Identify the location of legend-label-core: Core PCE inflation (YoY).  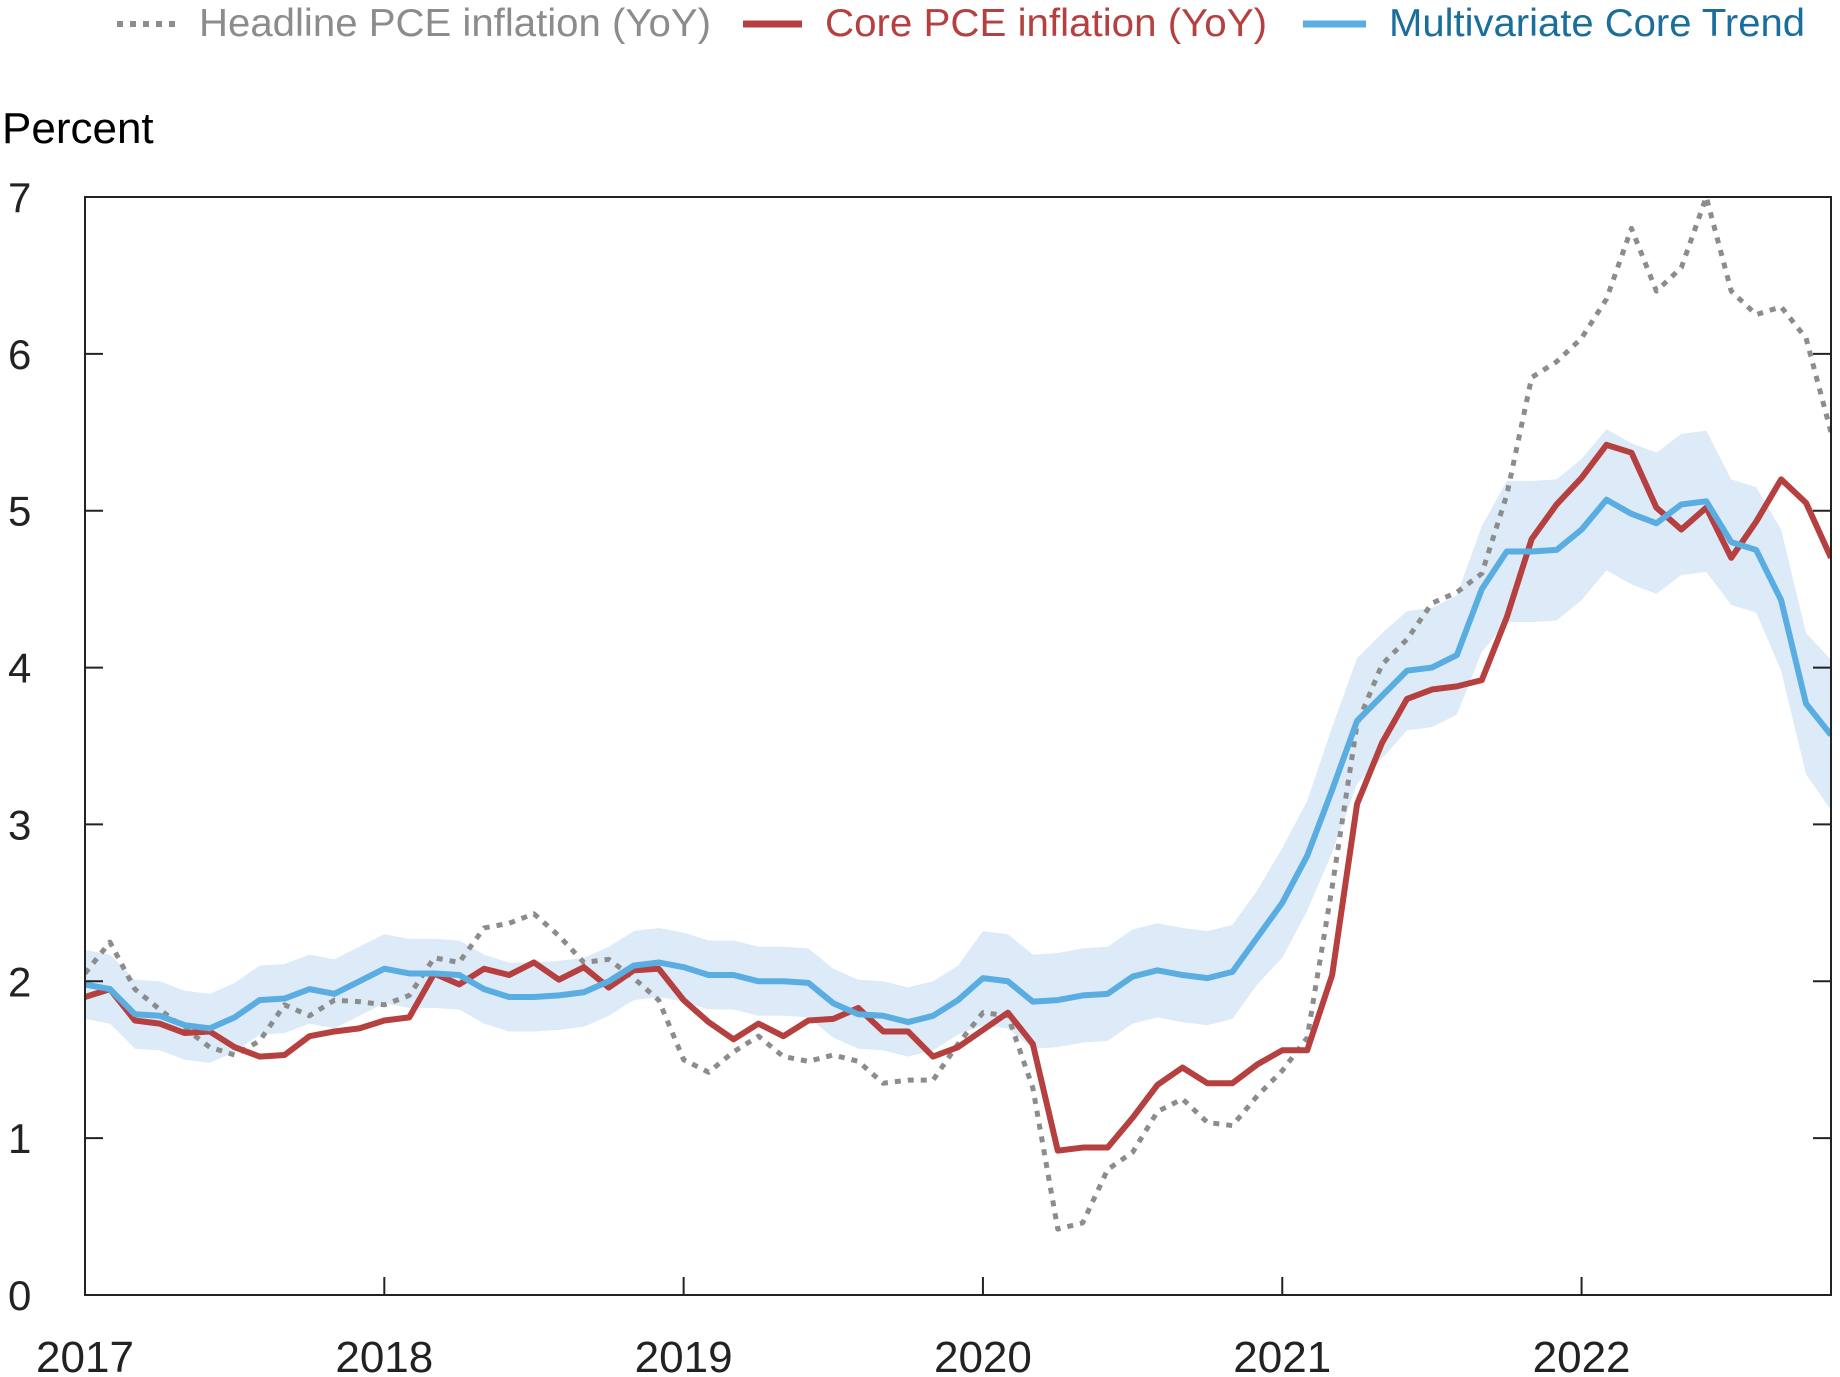
(1046, 23).